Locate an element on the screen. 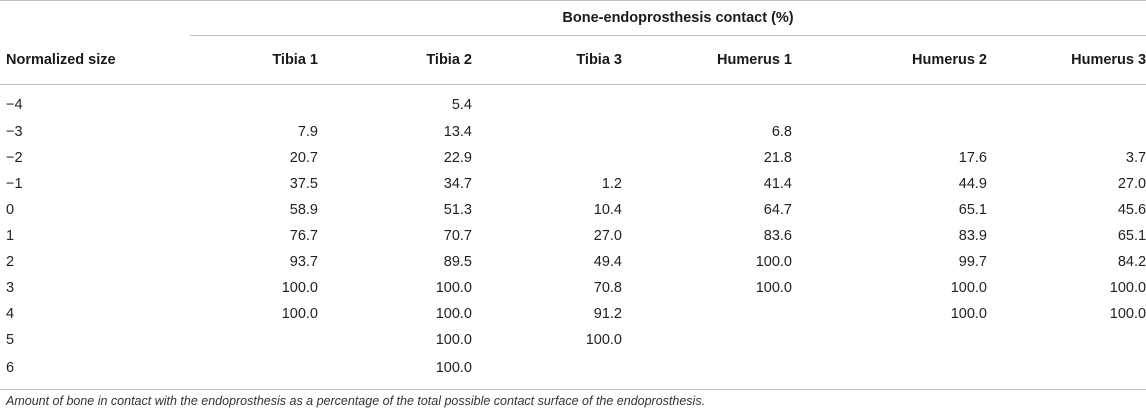 This screenshot has height=418, width=1146. cell-humerus-1: 64.7 is located at coordinates (777, 210).